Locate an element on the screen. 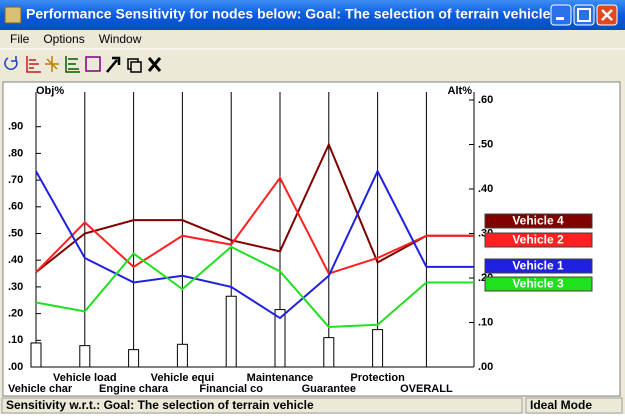  x-tick-label: Protection is located at coordinates (377, 378).